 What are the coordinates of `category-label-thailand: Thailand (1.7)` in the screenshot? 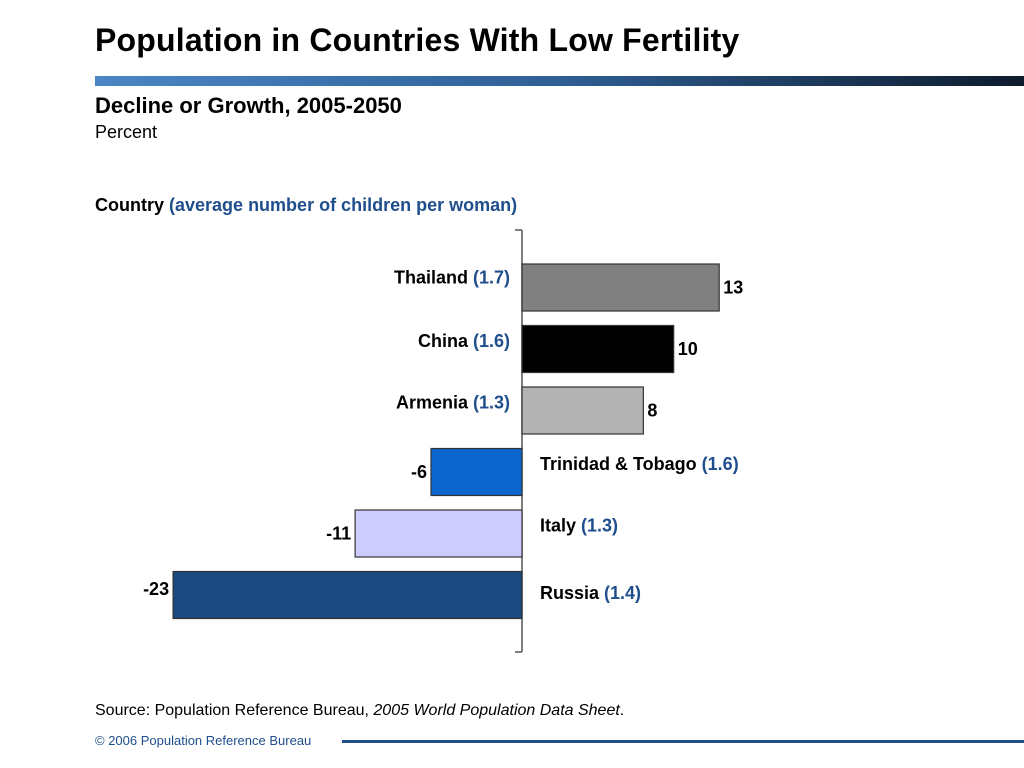 It's located at (452, 278).